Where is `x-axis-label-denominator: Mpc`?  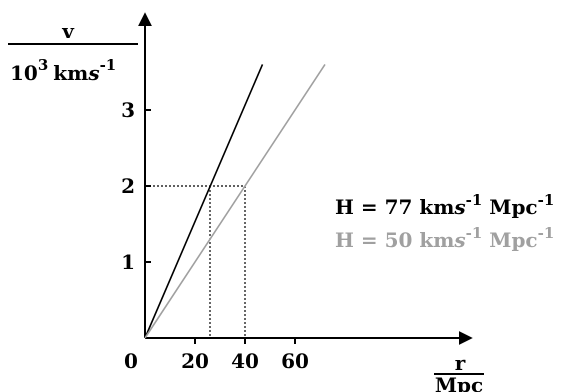
x-axis-label-denominator: Mpc is located at coordinates (459, 382).